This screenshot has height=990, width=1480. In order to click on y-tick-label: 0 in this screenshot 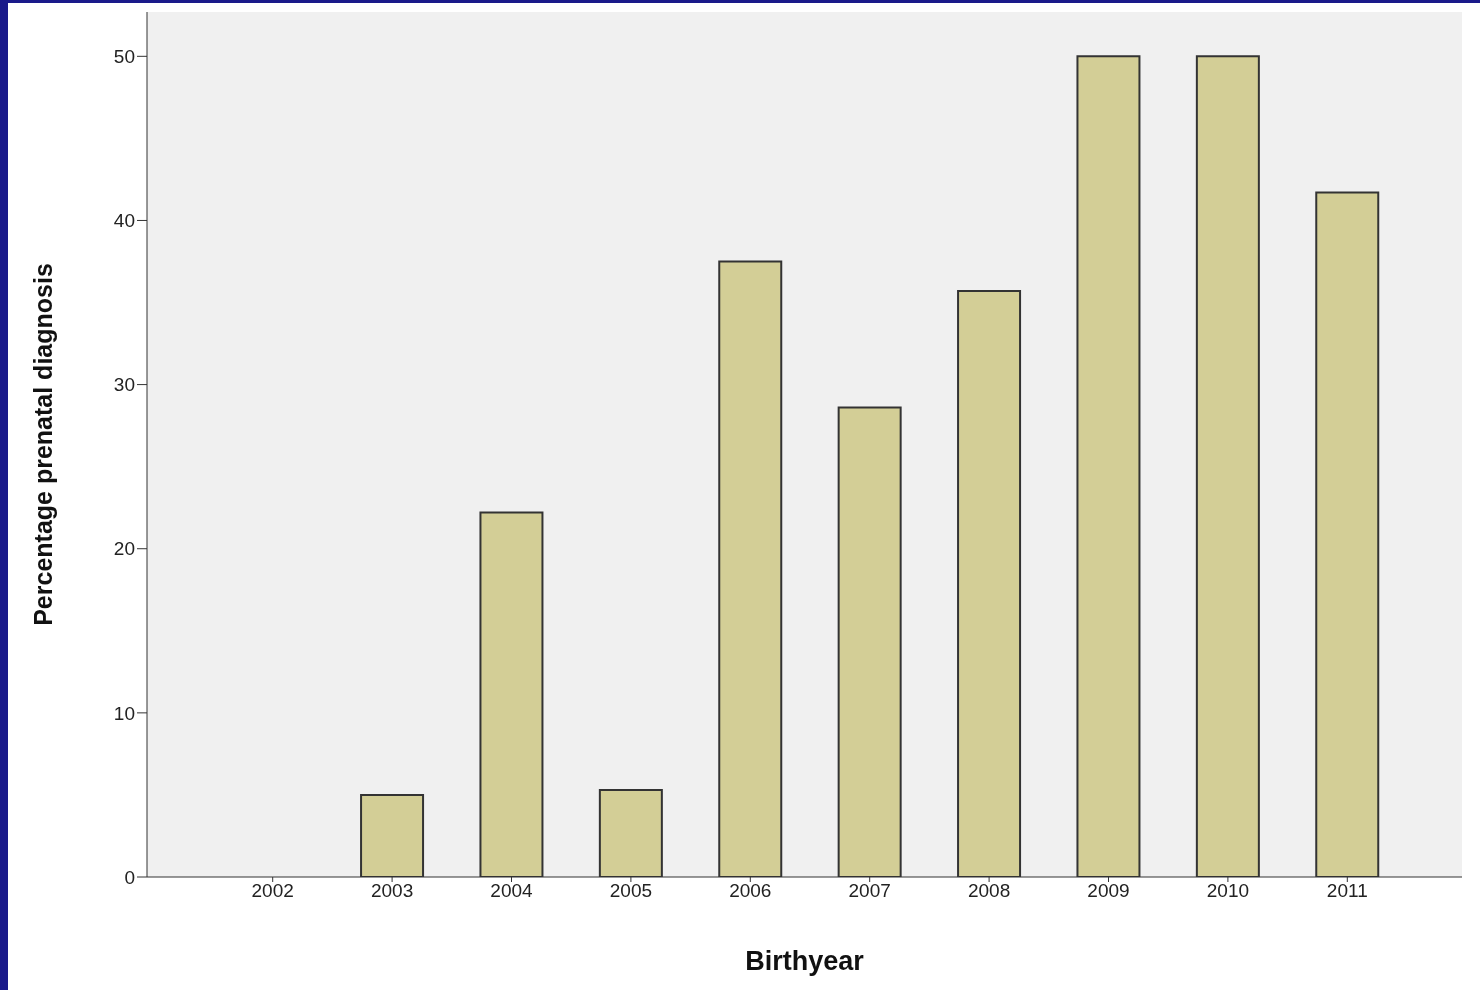, I will do `click(129, 877)`.